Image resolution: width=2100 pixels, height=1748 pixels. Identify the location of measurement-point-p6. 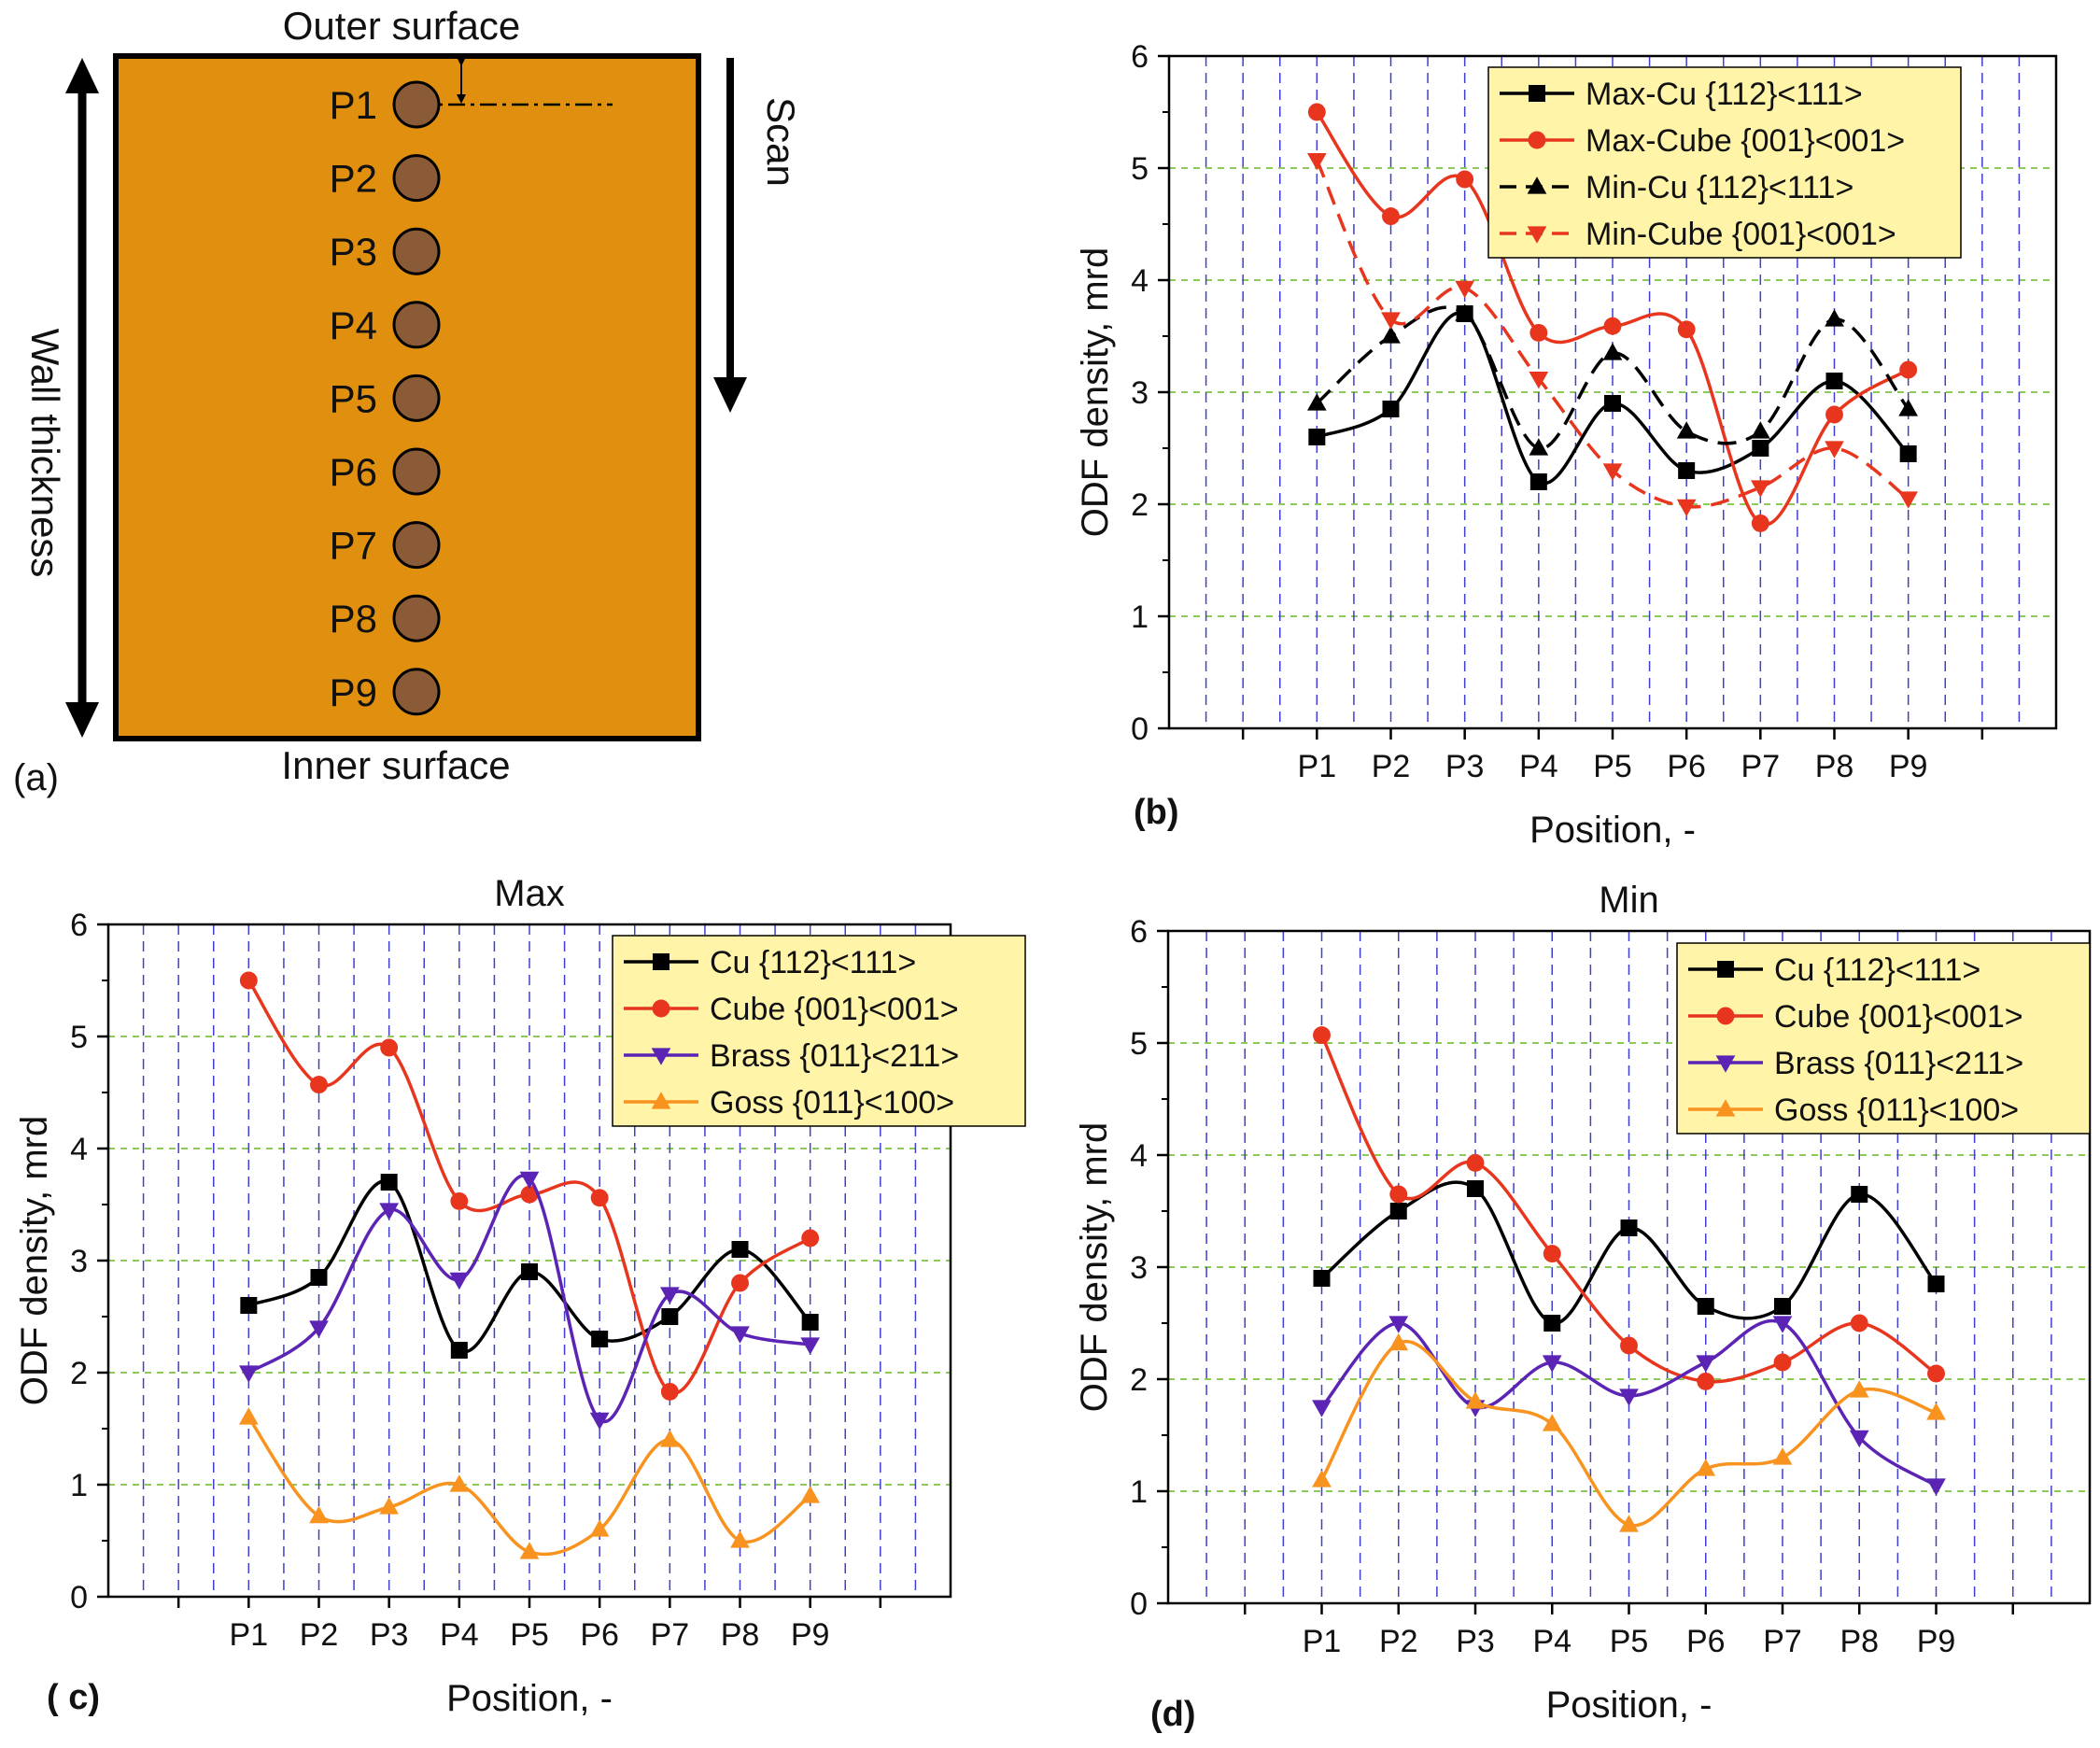
(416, 472).